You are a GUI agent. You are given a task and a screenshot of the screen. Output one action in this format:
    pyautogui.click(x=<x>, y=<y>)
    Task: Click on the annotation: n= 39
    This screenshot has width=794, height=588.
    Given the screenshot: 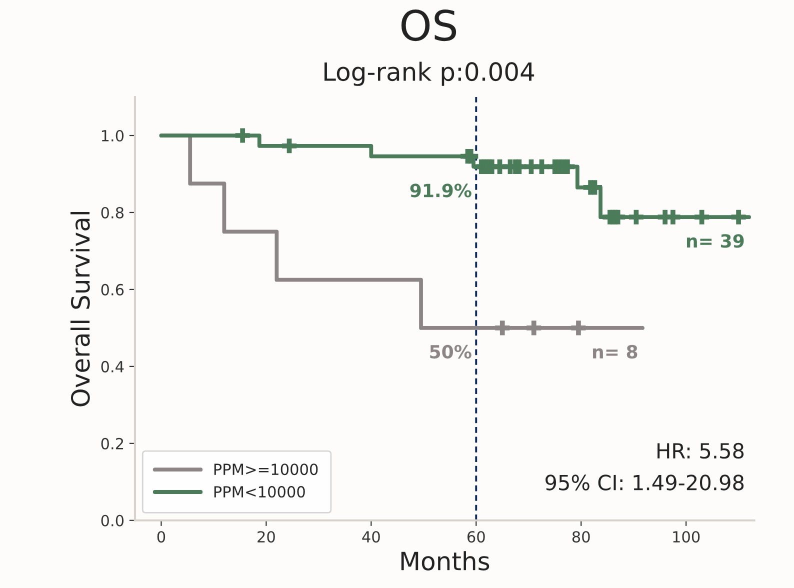 What is the action you would take?
    pyautogui.click(x=715, y=241)
    